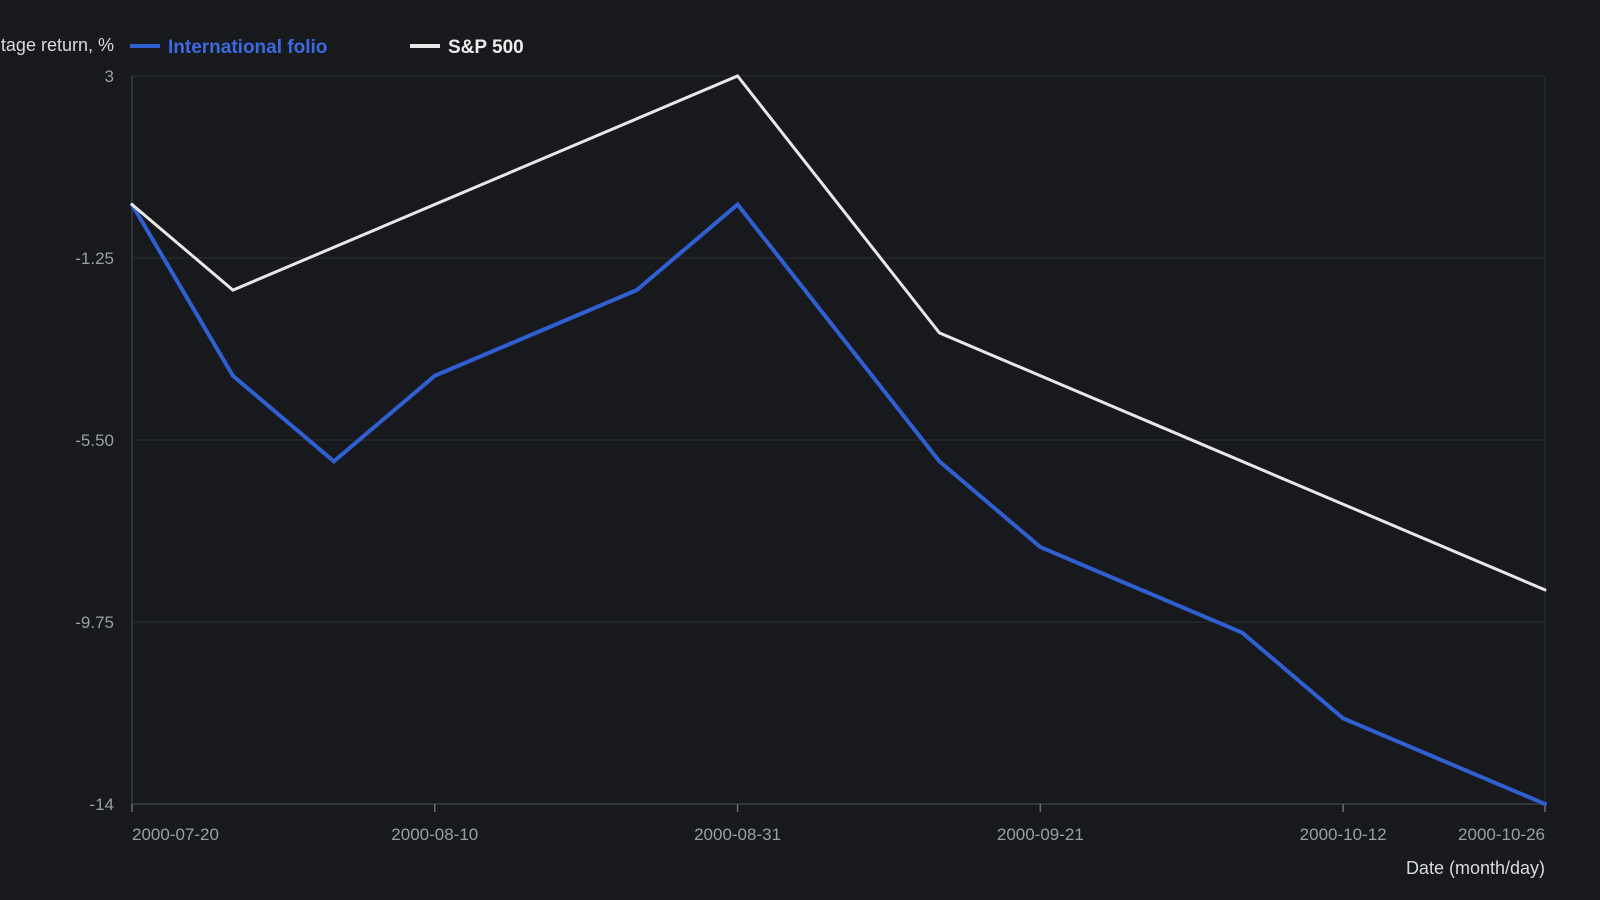  What do you see at coordinates (101, 804) in the screenshot?
I see `y-tick-label: -14` at bounding box center [101, 804].